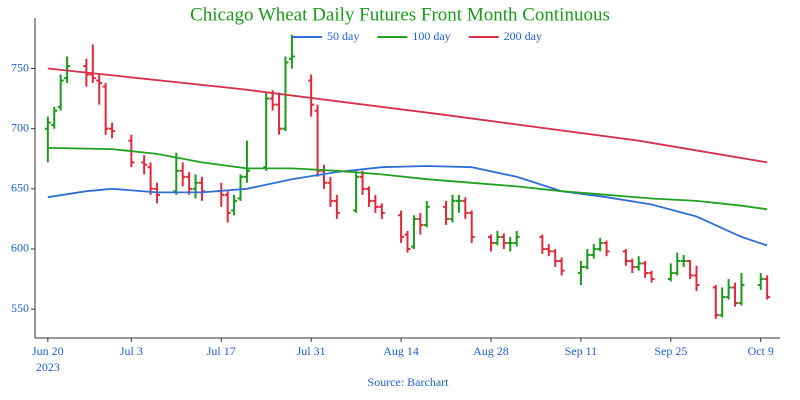 This screenshot has width=800, height=400. I want to click on x-tick-label-line: Aug 14, so click(401, 351).